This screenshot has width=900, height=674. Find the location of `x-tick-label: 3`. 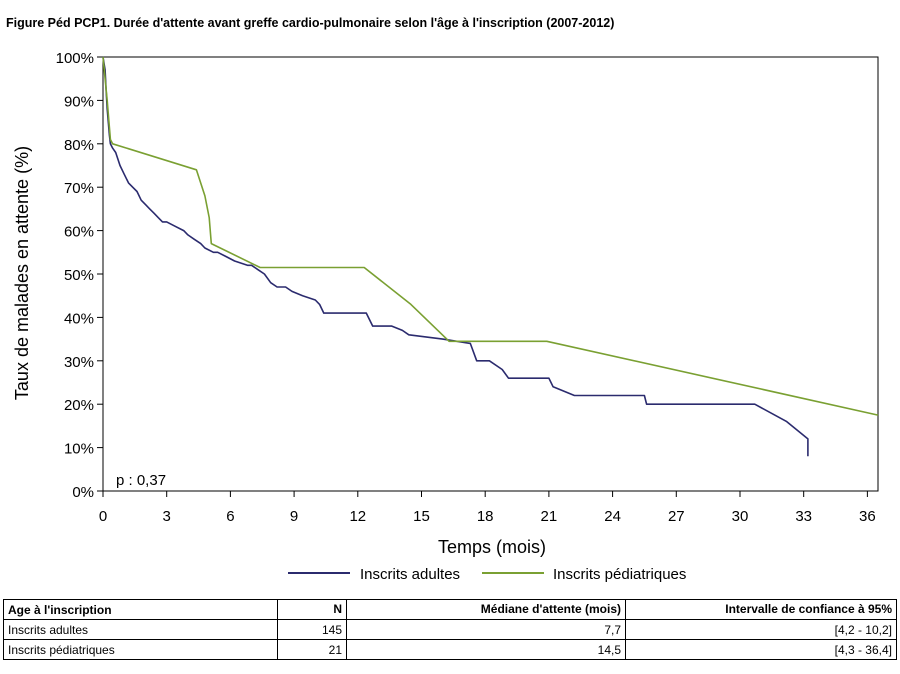

x-tick-label: 3 is located at coordinates (167, 516).